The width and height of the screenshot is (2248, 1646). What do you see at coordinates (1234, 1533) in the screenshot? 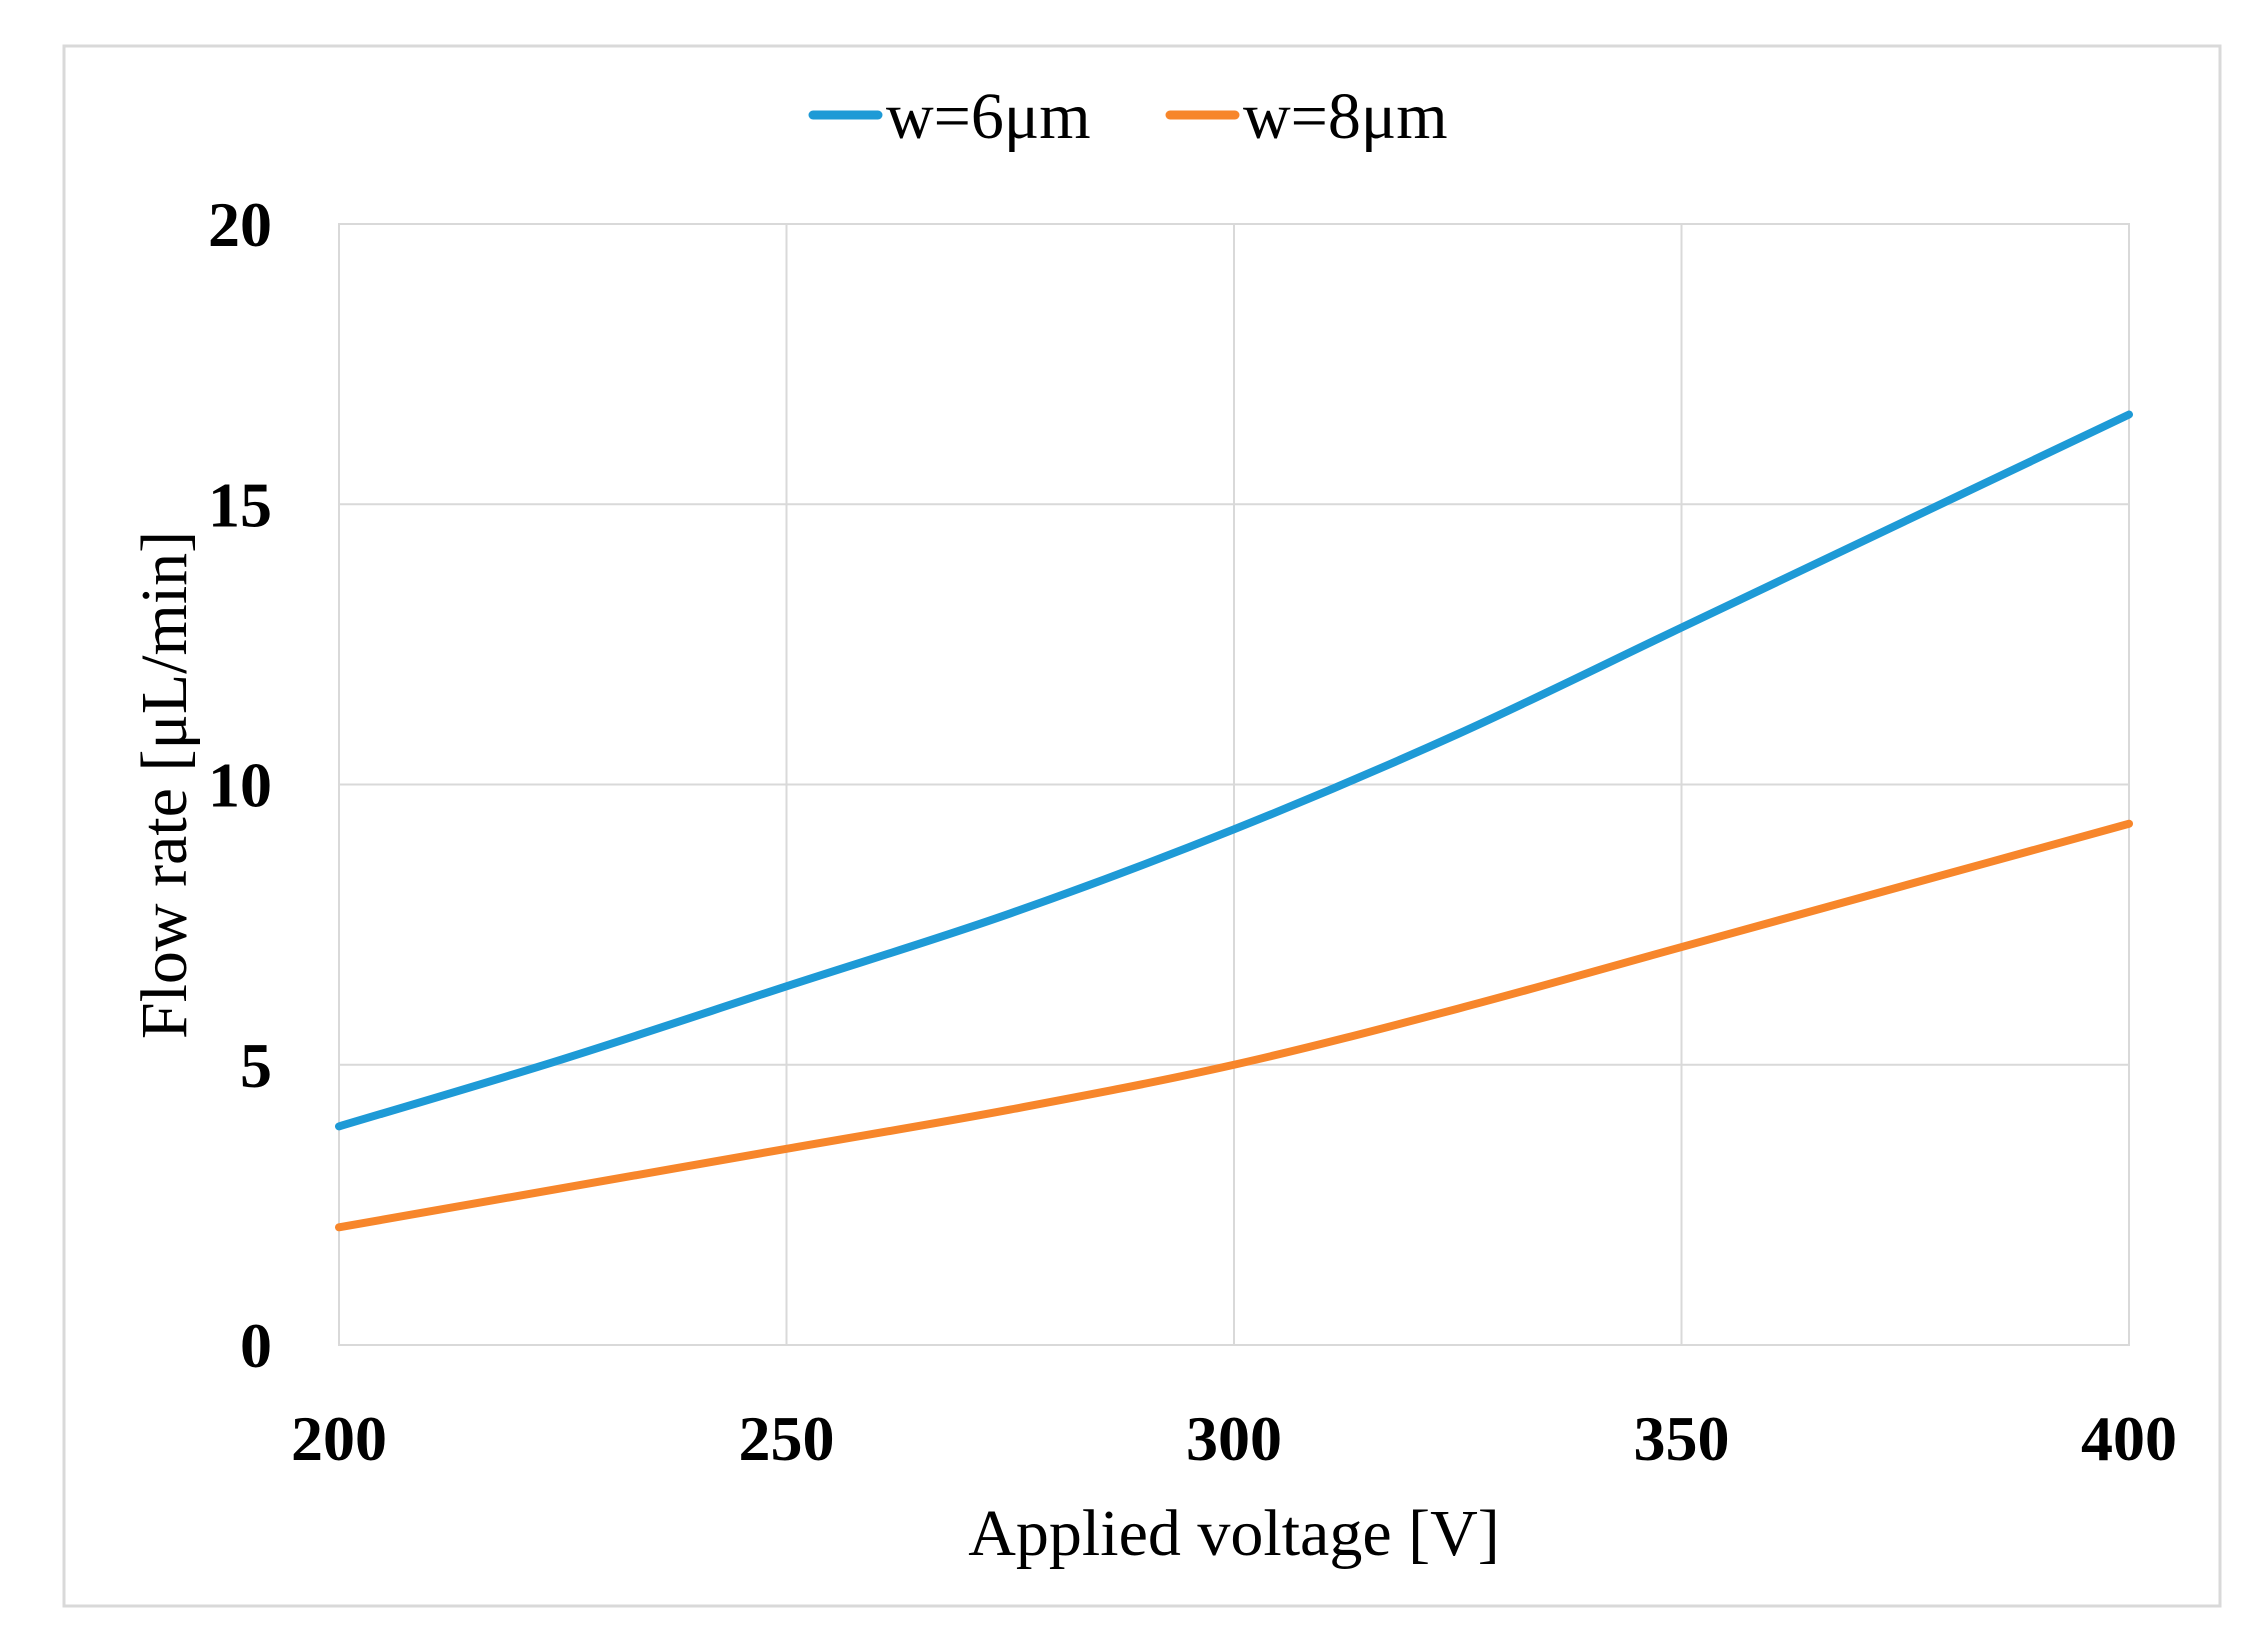
I see `x-axis-title: Applied voltage [V]` at bounding box center [1234, 1533].